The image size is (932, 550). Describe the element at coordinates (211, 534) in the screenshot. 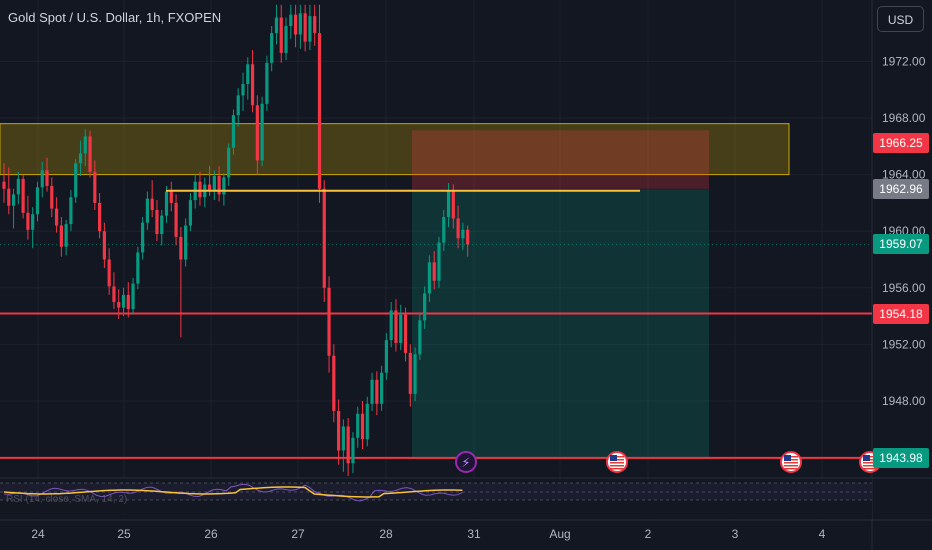

I see `x-tick-label: 26` at that location.